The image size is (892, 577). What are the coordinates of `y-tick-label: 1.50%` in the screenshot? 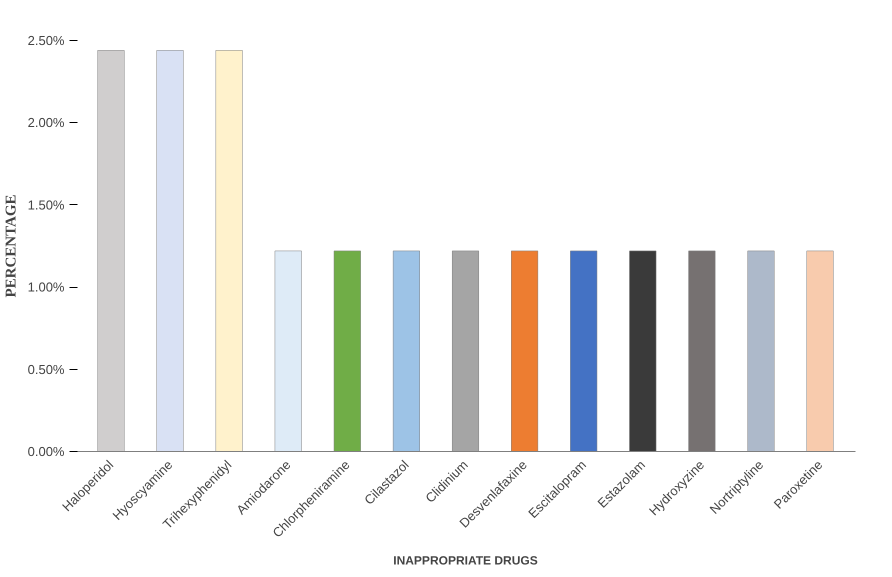 It's located at (46, 204).